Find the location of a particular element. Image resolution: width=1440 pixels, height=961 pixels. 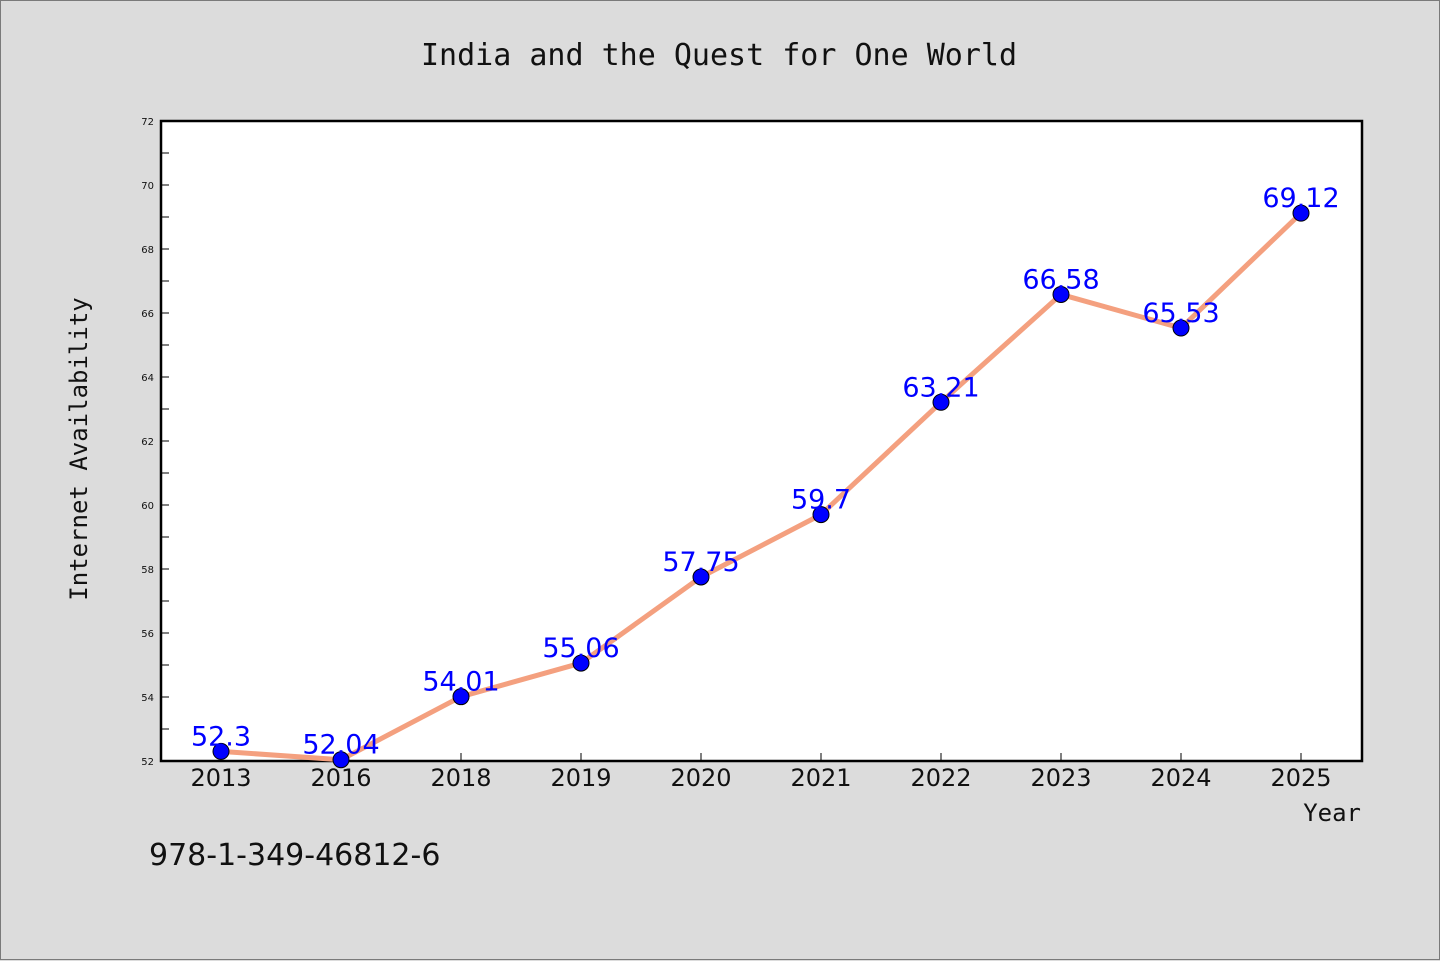

x-tick-label: 2018 is located at coordinates (460, 778).